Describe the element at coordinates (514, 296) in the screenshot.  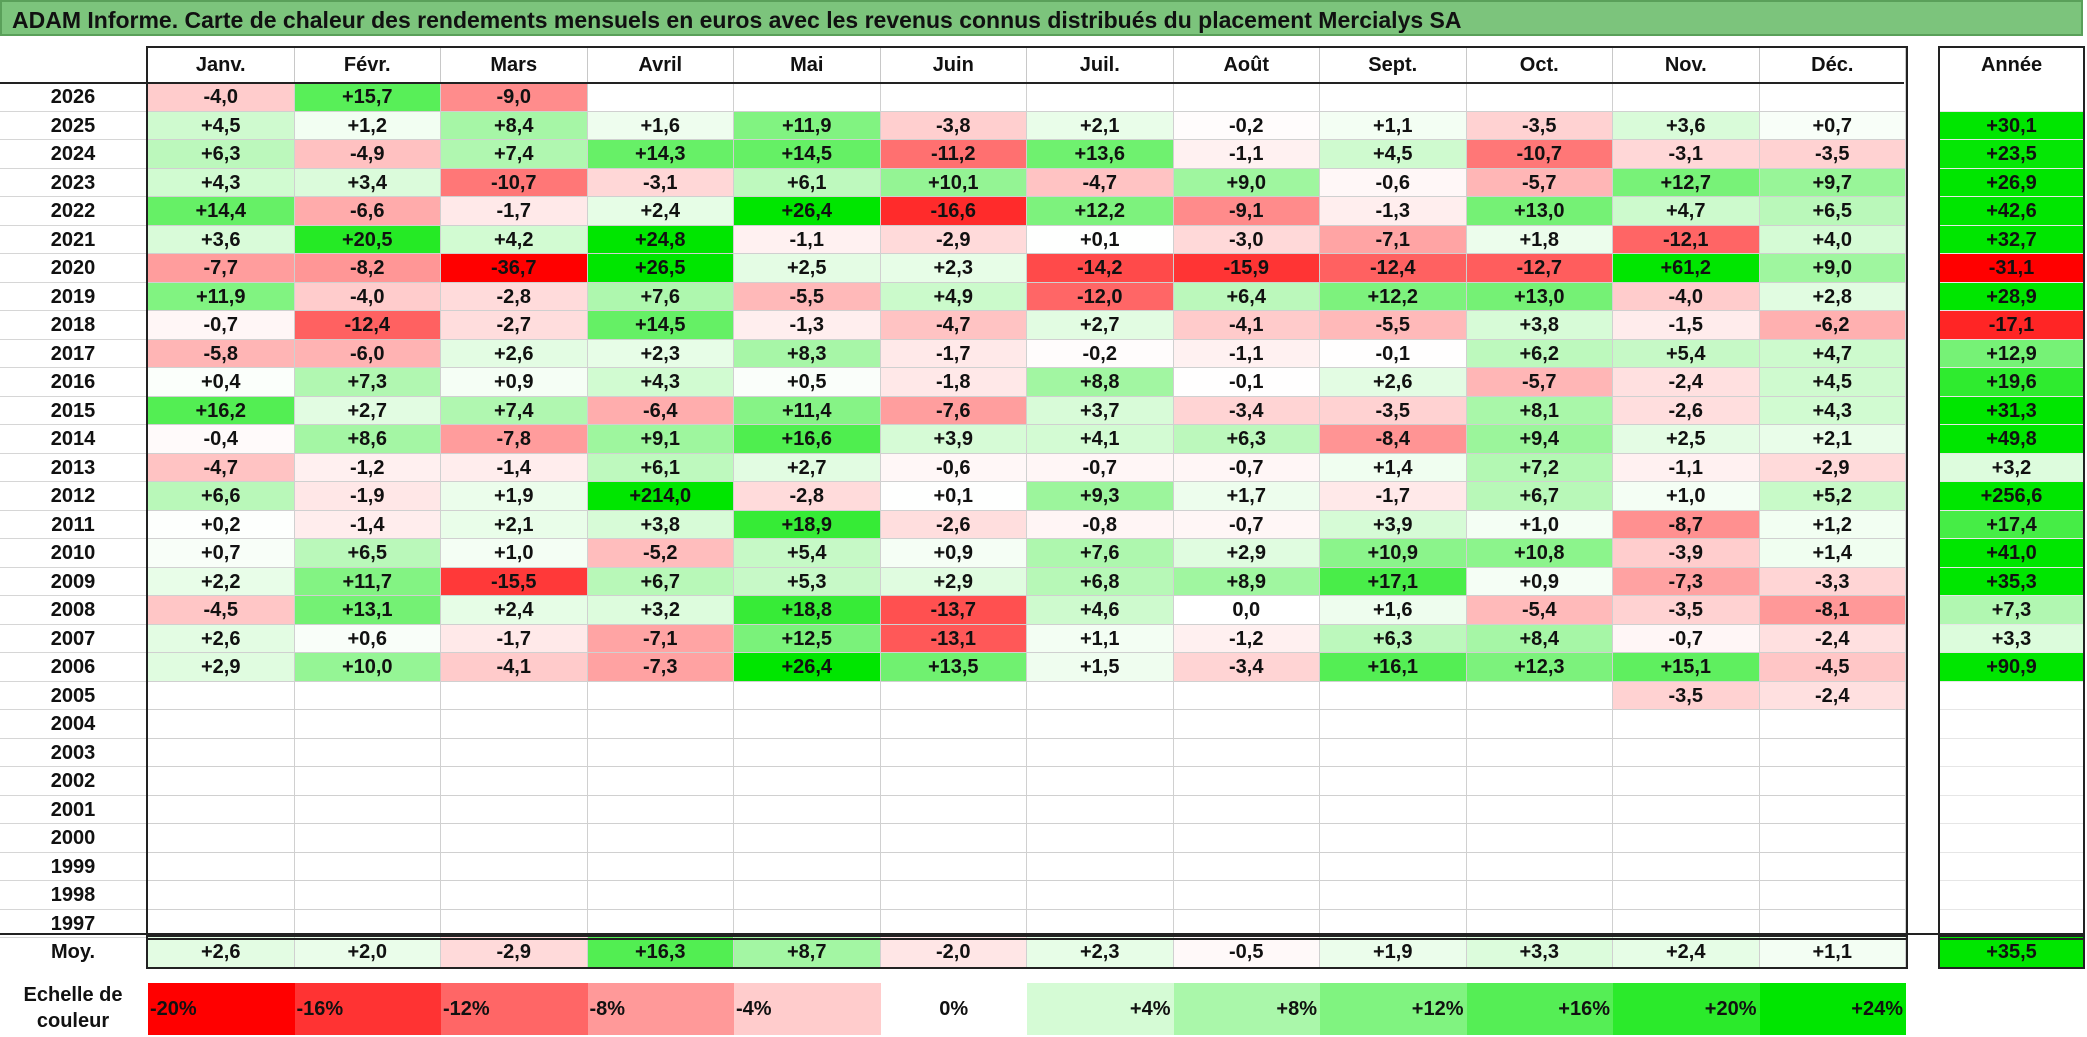
I see `heatmap-cell: -2,8` at that location.